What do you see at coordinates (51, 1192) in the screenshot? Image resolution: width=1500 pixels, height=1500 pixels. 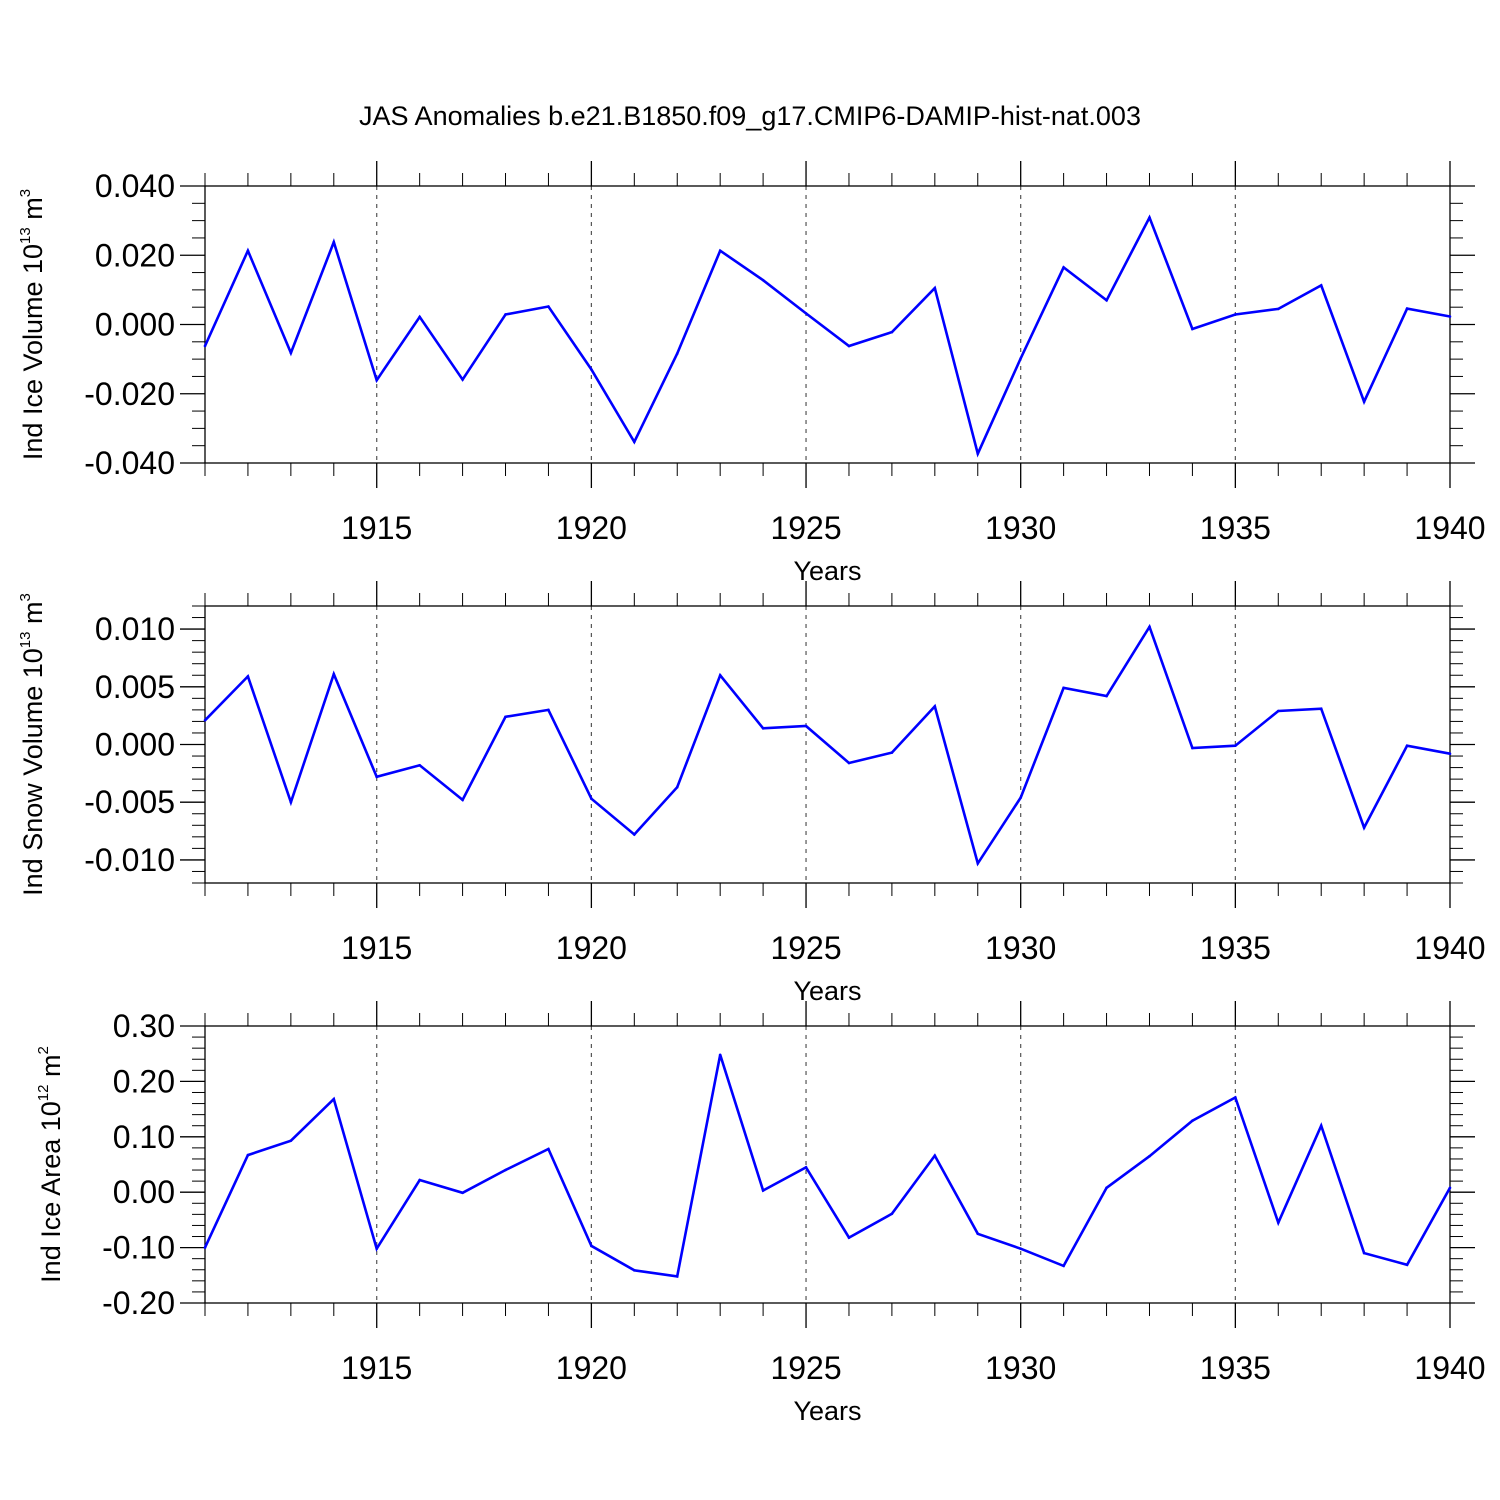 I see `y-label-text: Ind Ice Area 10` at bounding box center [51, 1192].